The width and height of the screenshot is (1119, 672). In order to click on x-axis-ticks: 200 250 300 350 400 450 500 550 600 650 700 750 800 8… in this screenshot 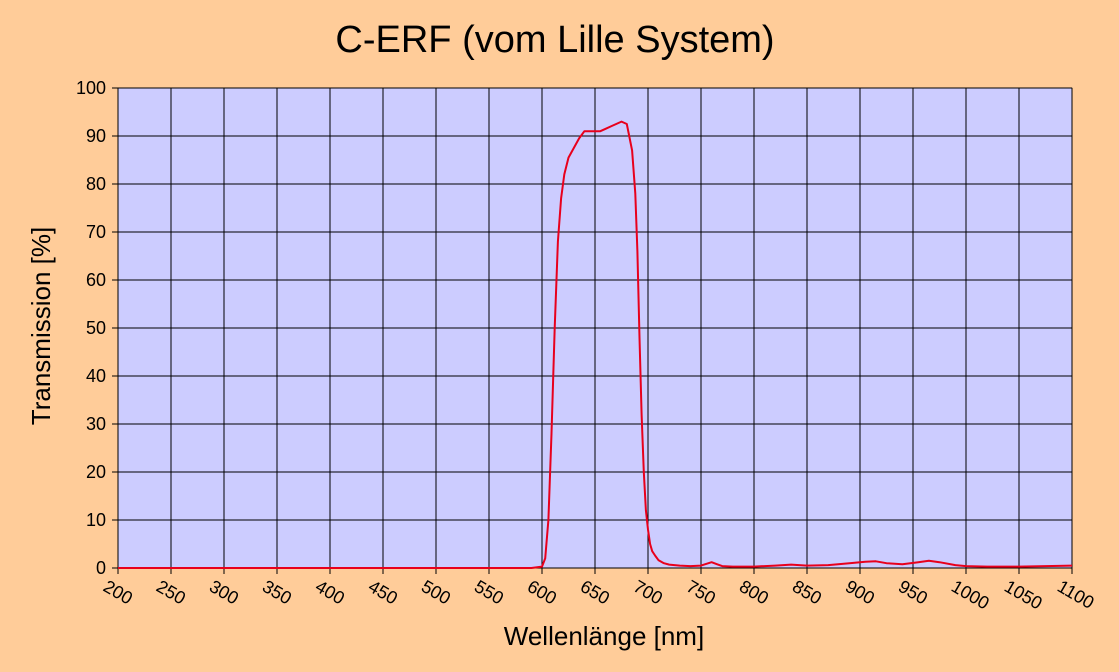, I will do `click(599, 594)`.